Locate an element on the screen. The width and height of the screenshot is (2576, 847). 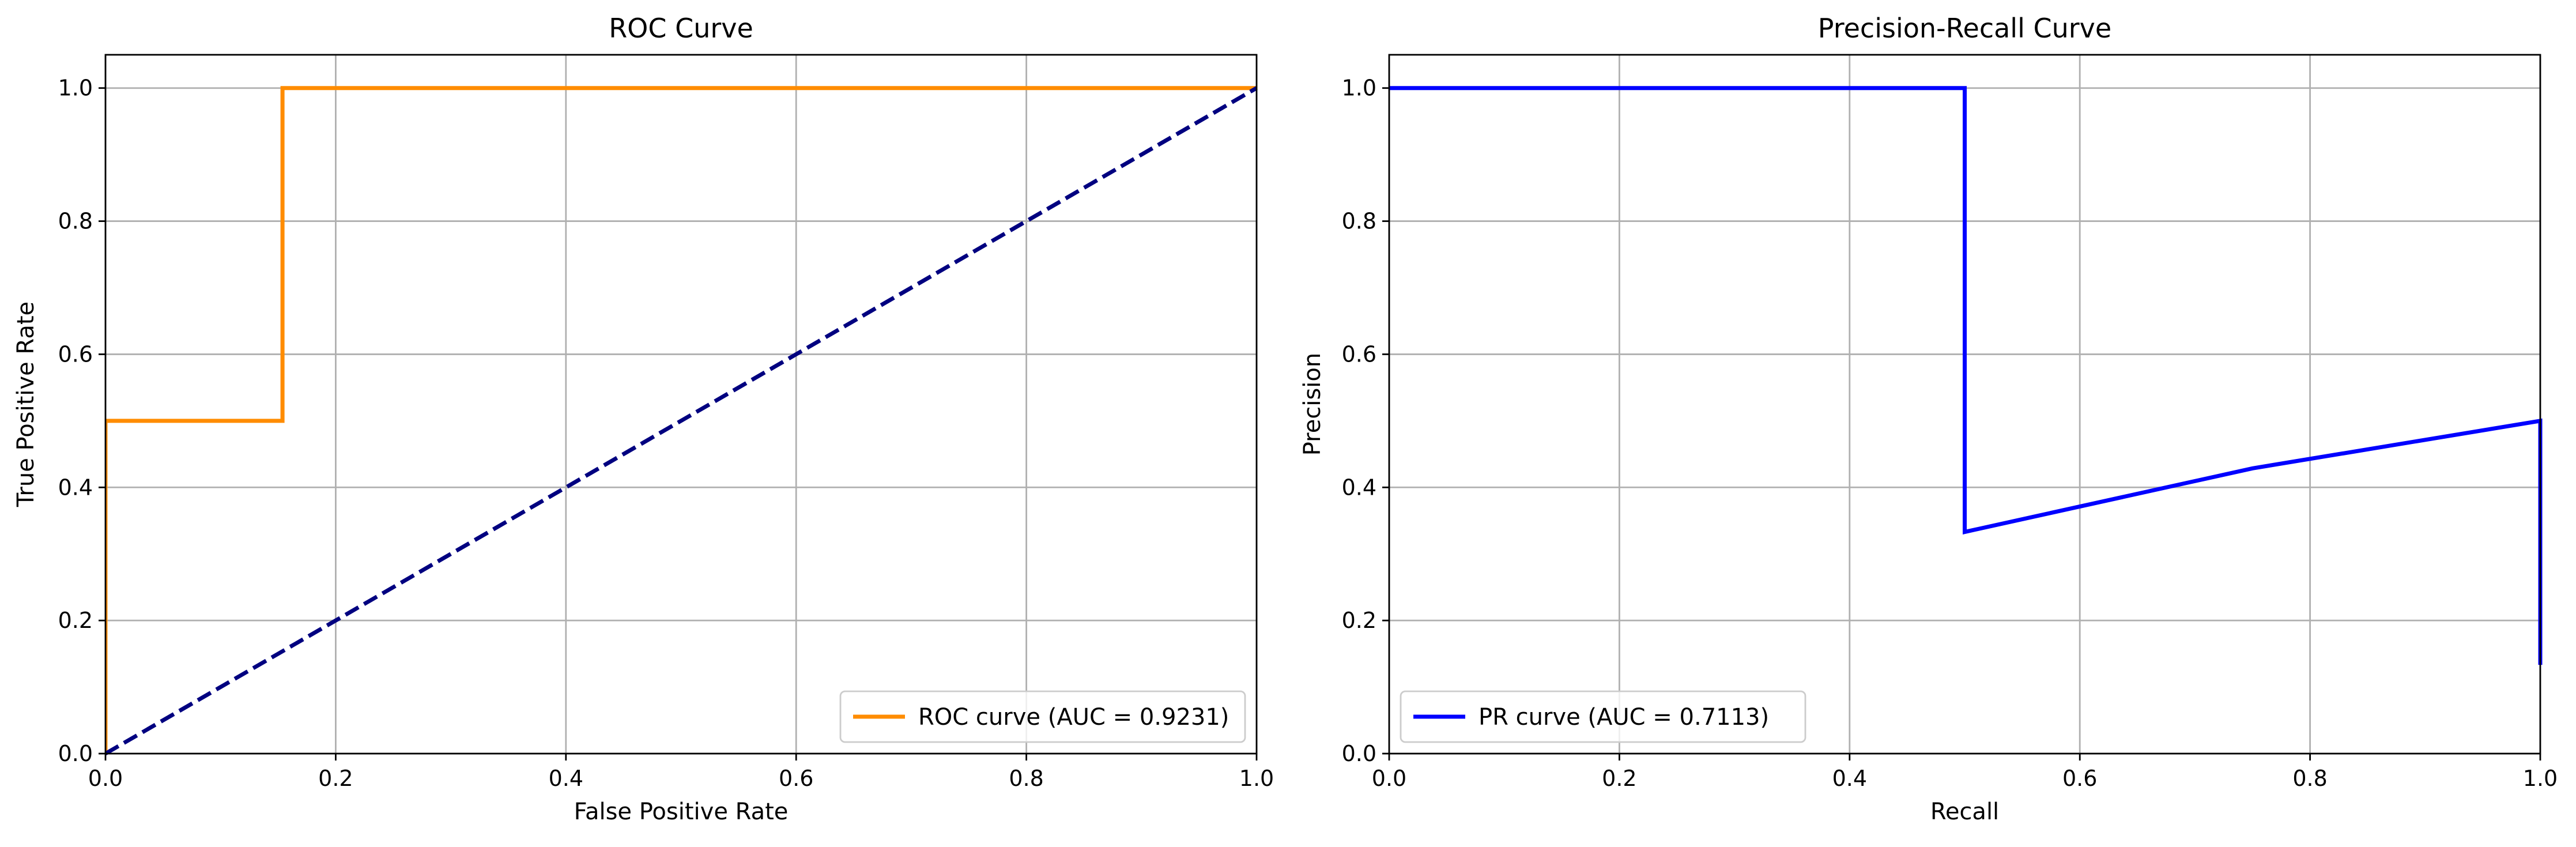
x-axis-label: False Positive Rate is located at coordinates (681, 812).